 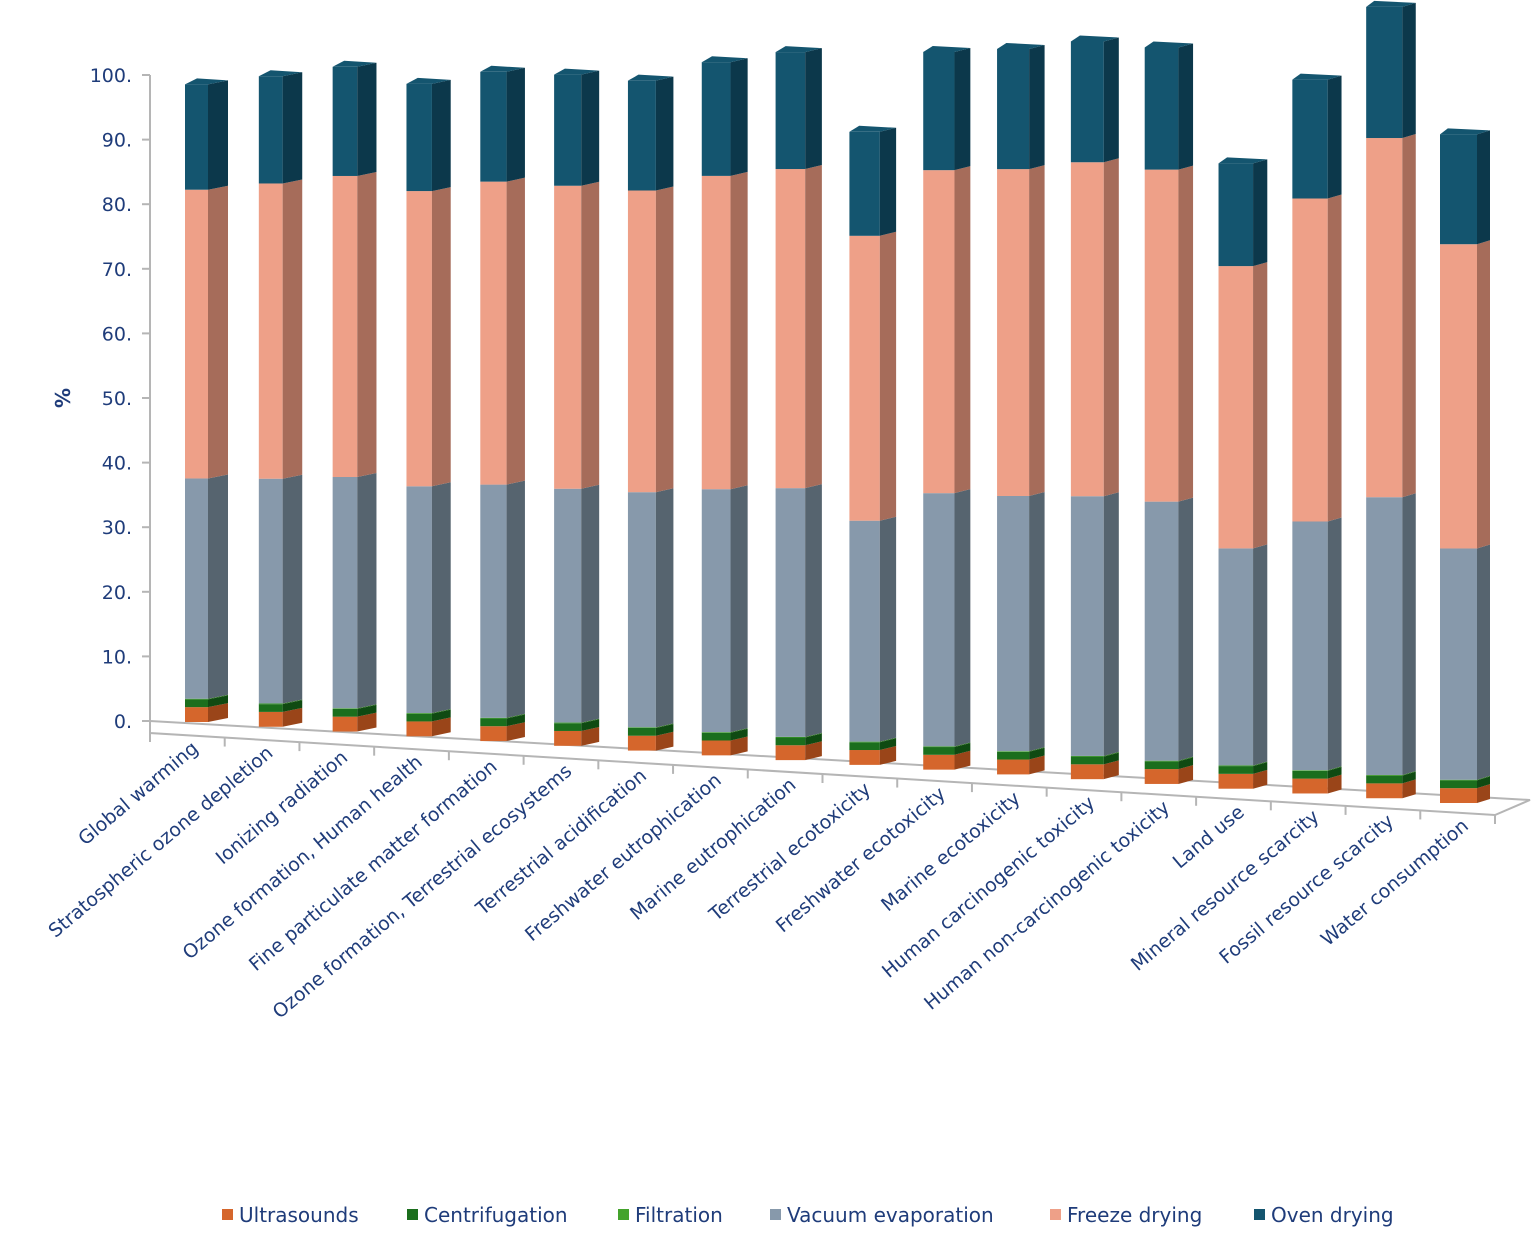 I want to click on y-tick-label: 70., so click(x=117, y=270).